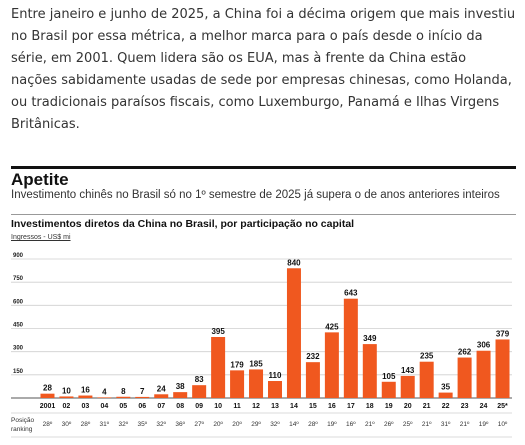 The height and width of the screenshot is (445, 525). Describe the element at coordinates (18, 279) in the screenshot. I see `y-tick-label: 750` at that location.